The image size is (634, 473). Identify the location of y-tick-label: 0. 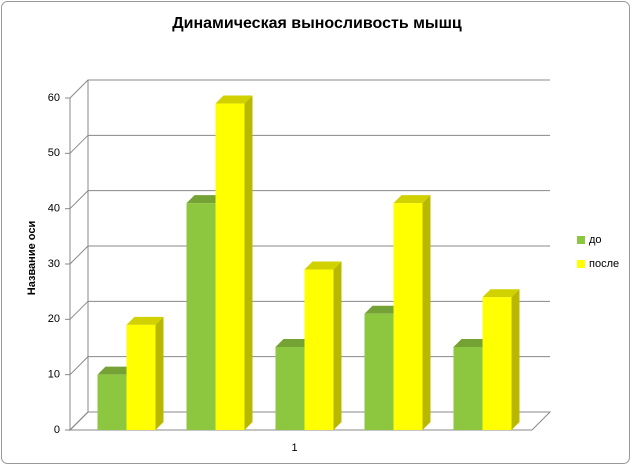
(57, 430).